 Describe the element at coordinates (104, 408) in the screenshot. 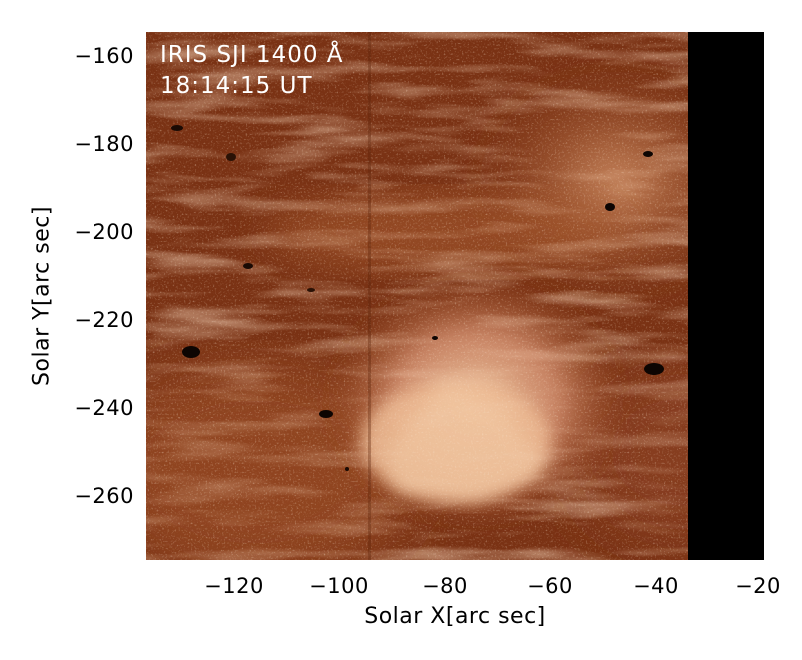

I see `y-tick-label: −240` at that location.